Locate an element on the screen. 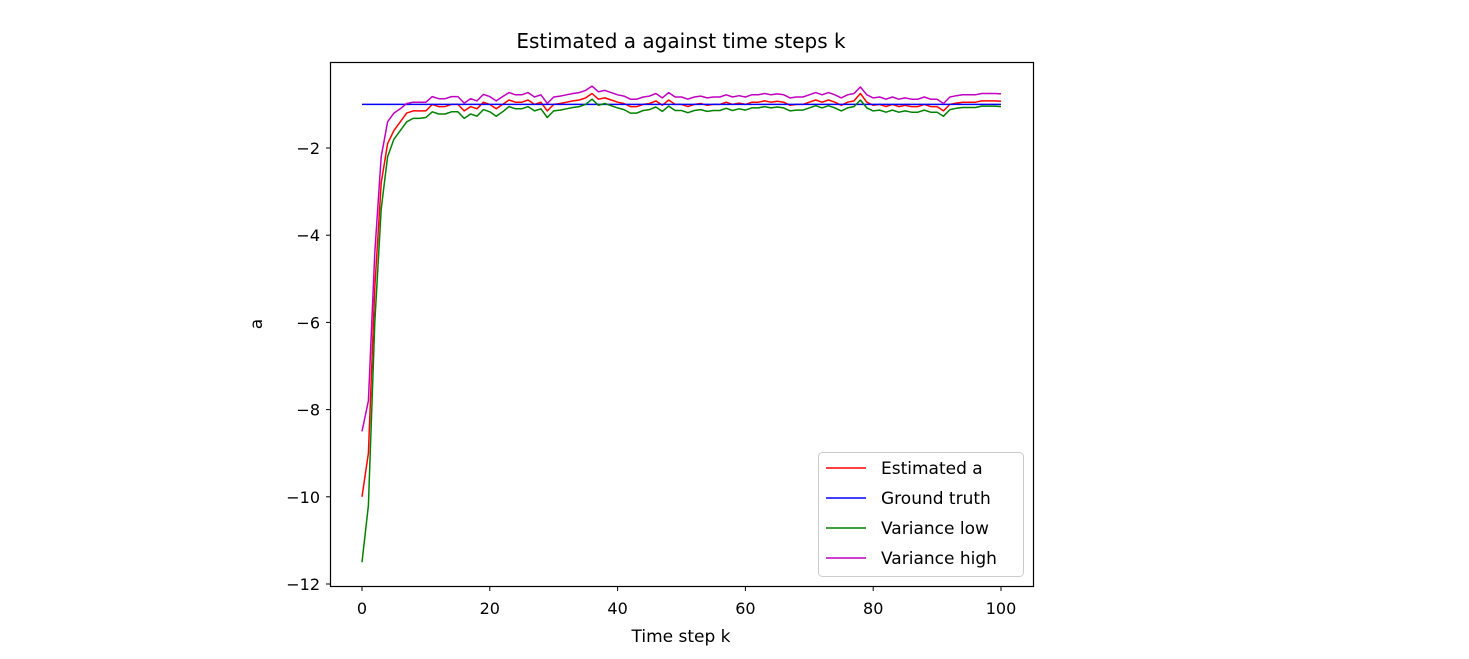 The height and width of the screenshot is (659, 1469). x-tick-label: 20 is located at coordinates (490, 608).